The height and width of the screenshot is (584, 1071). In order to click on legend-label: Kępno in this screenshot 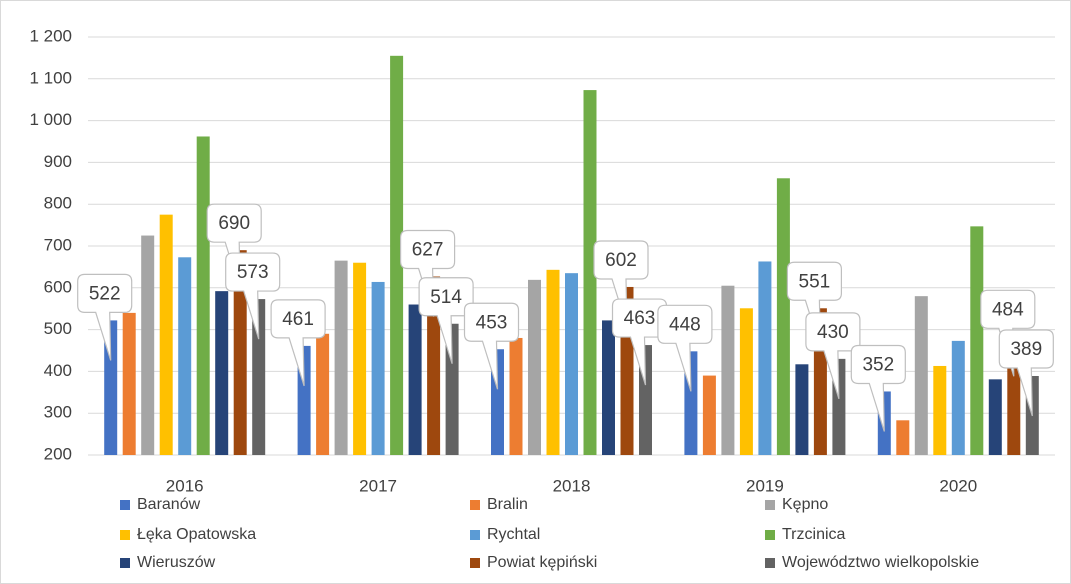, I will do `click(805, 504)`.